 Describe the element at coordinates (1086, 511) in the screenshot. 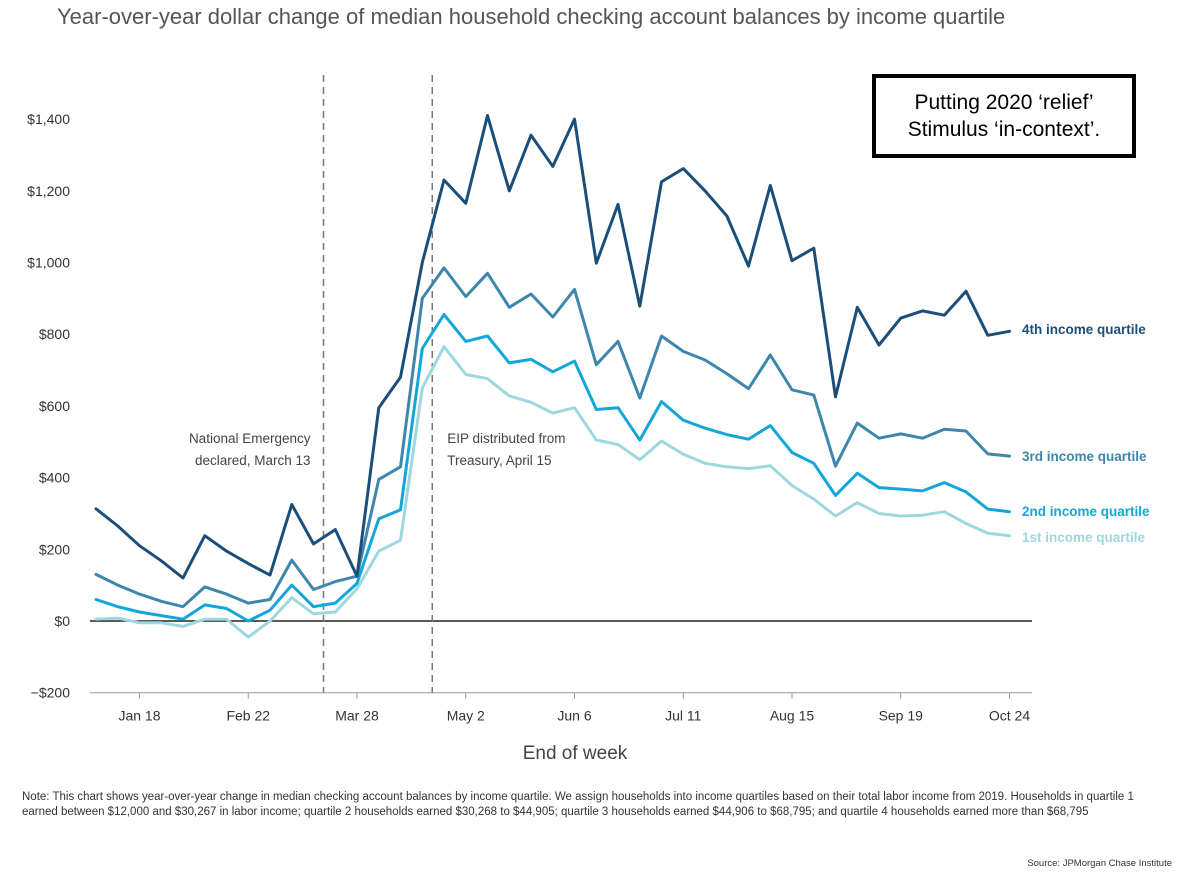

I see `series-label: 2nd income quartile` at that location.